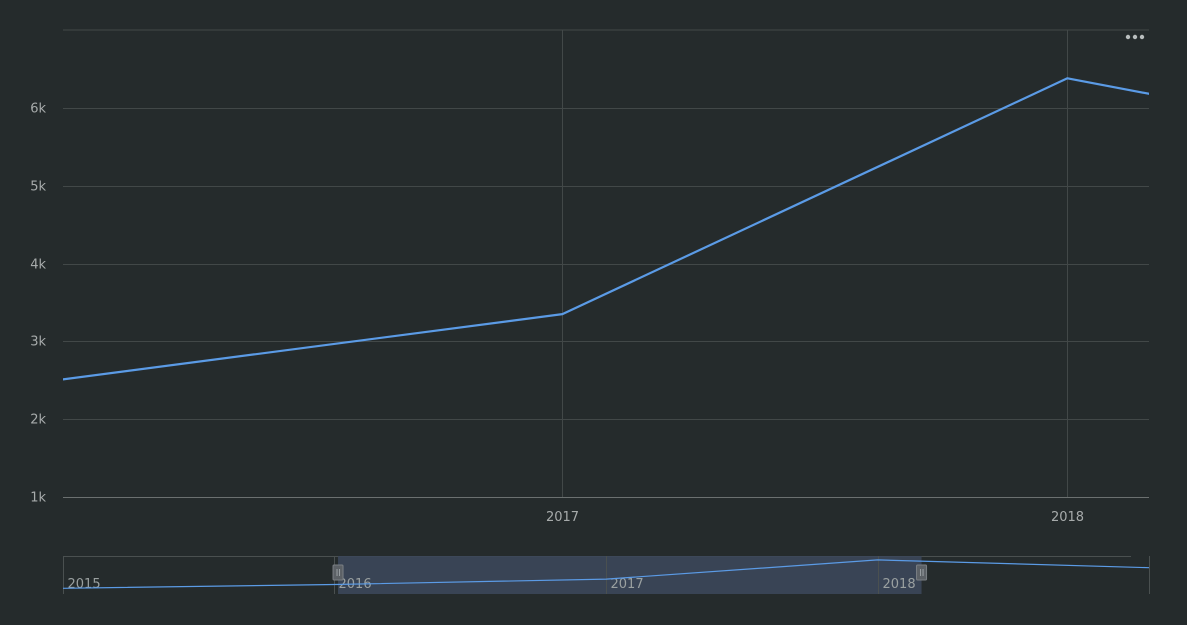 The width and height of the screenshot is (1187, 625). Describe the element at coordinates (38, 420) in the screenshot. I see `y-tick-label: 2k` at that location.